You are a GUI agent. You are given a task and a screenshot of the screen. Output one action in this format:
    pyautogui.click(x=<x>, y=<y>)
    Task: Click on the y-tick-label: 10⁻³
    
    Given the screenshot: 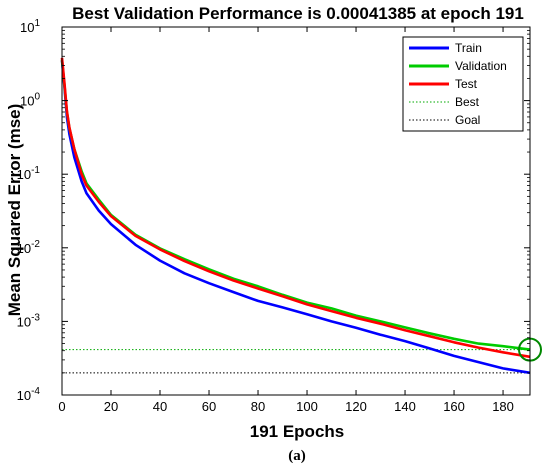 What is the action you would take?
    pyautogui.click(x=29, y=320)
    